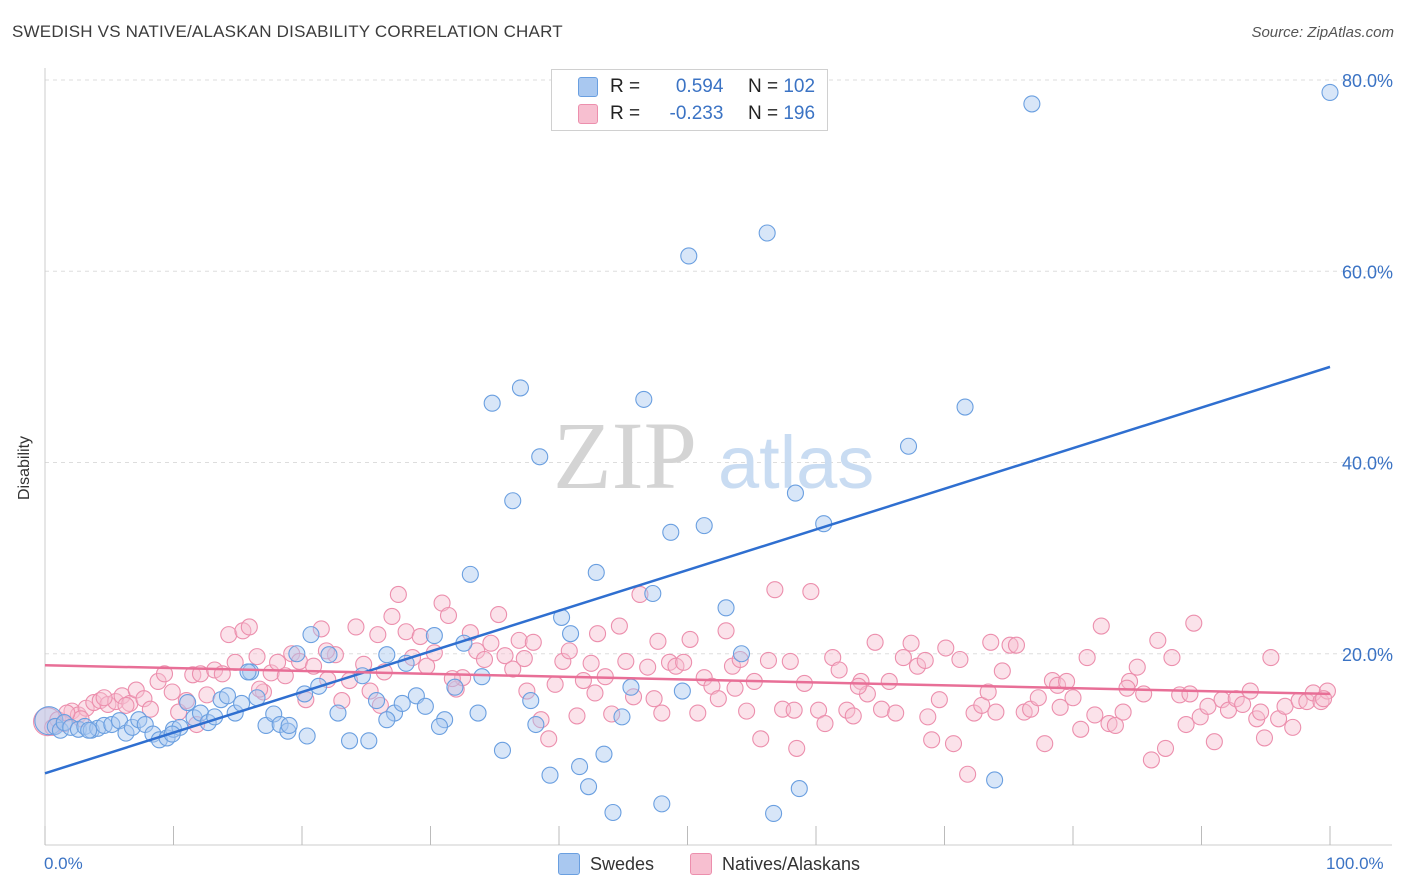 This screenshot has height=892, width=1406. I want to click on watermark-zip: ZIP, so click(625, 455).